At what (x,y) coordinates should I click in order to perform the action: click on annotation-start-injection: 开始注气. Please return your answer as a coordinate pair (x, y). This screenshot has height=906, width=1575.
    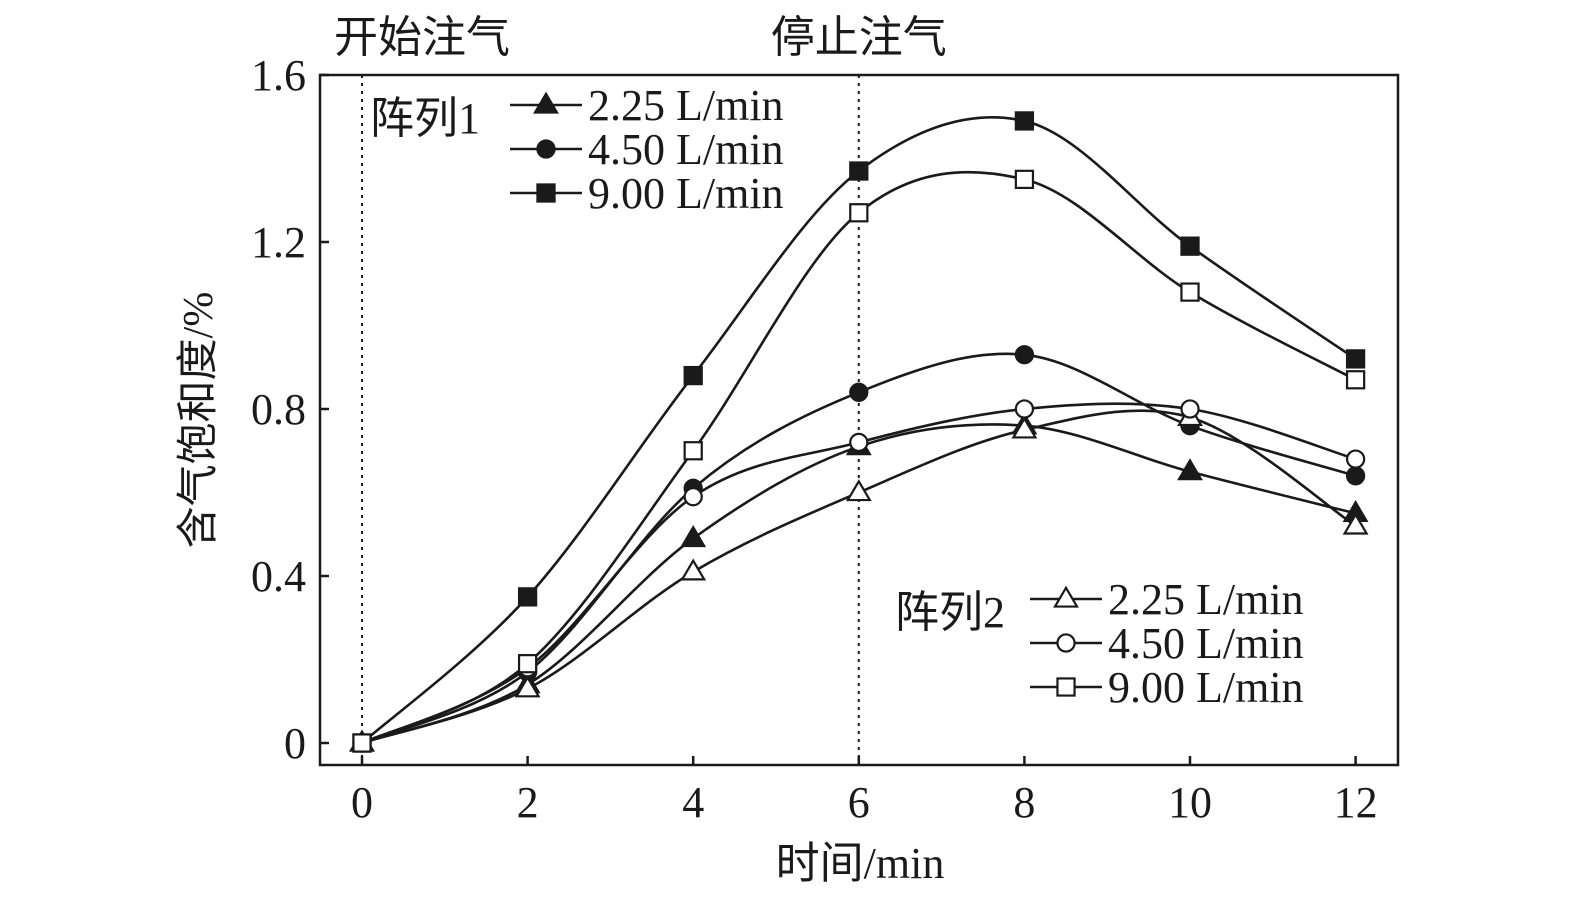
    Looking at the image, I should click on (422, 37).